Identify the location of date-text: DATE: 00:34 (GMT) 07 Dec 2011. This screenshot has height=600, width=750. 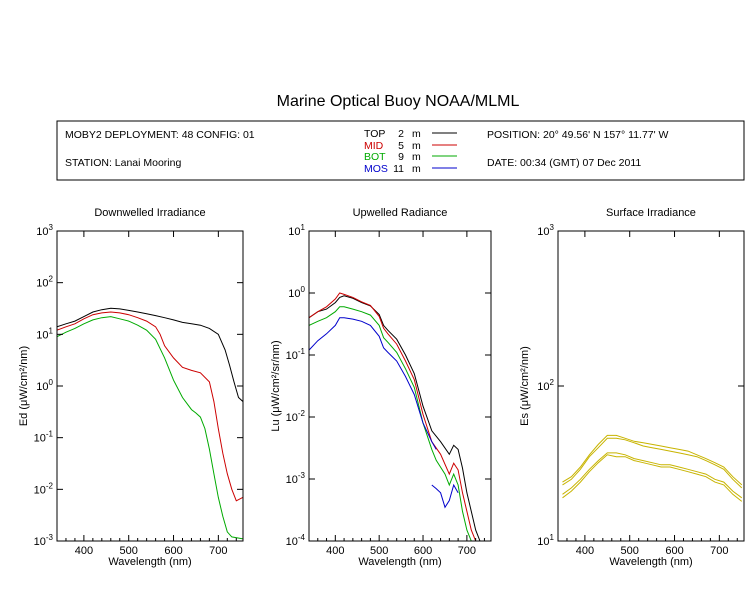
(564, 163).